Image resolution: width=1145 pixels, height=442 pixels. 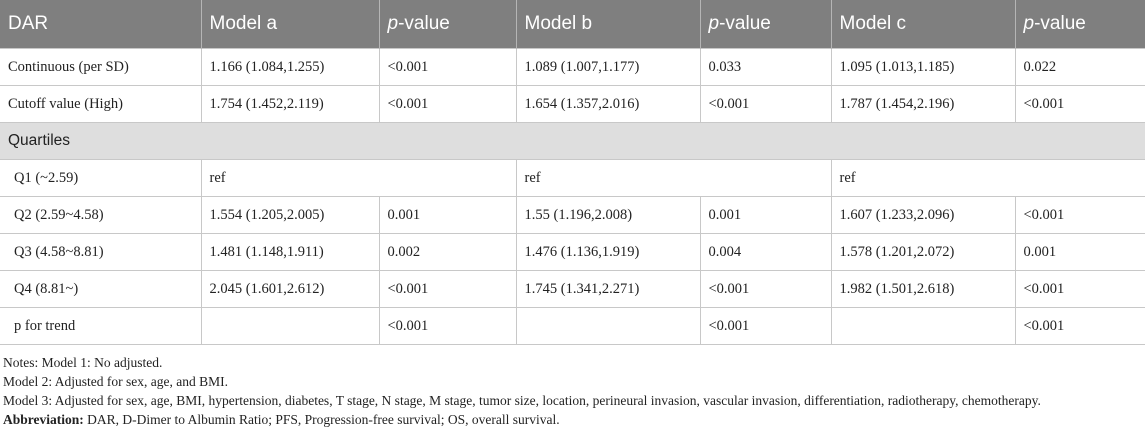 I want to click on header-p-value-c: p-value, so click(x=1080, y=24).